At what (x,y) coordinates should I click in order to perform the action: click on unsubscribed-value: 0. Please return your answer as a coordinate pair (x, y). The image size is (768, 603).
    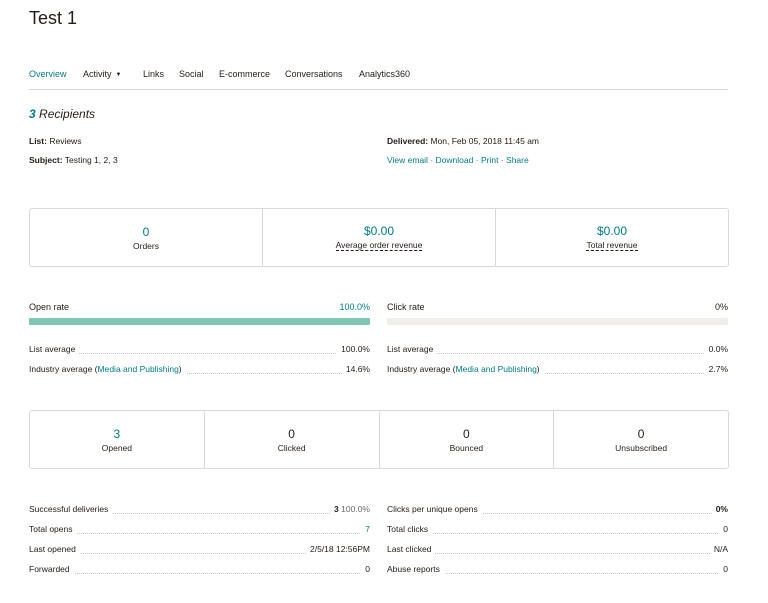
    Looking at the image, I should click on (641, 434).